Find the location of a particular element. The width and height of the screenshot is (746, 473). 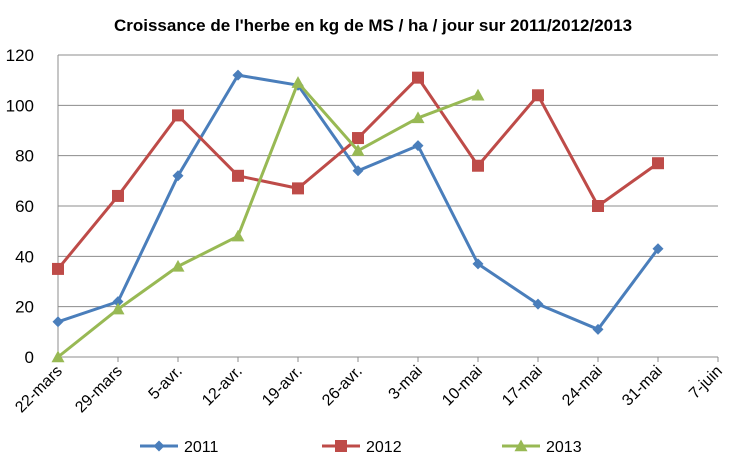

x-tick-label: 12-avr. is located at coordinates (222, 386).